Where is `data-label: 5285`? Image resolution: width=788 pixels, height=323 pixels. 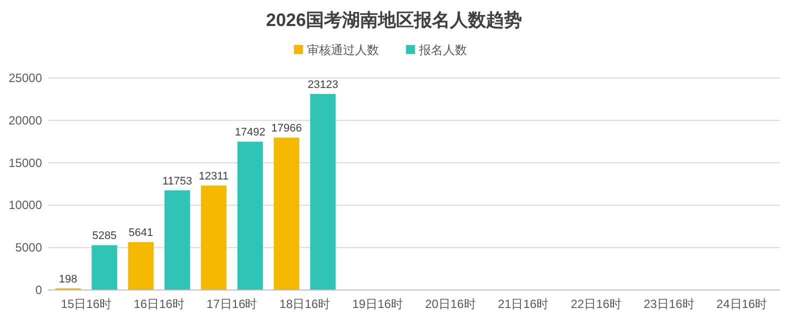
data-label: 5285 is located at coordinates (104, 236).